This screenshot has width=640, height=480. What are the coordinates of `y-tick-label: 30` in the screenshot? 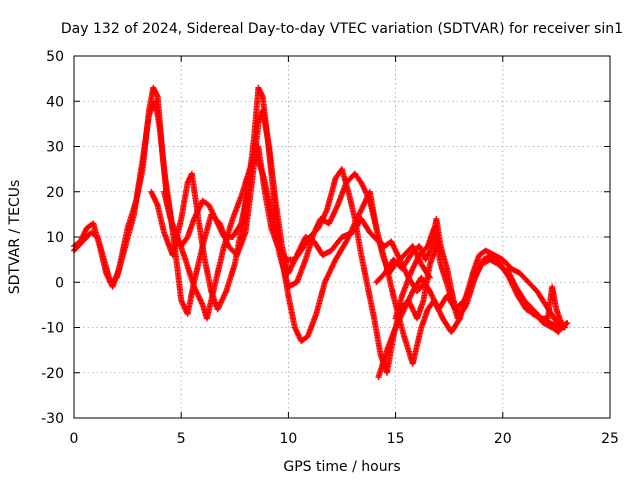 It's located at (55, 148).